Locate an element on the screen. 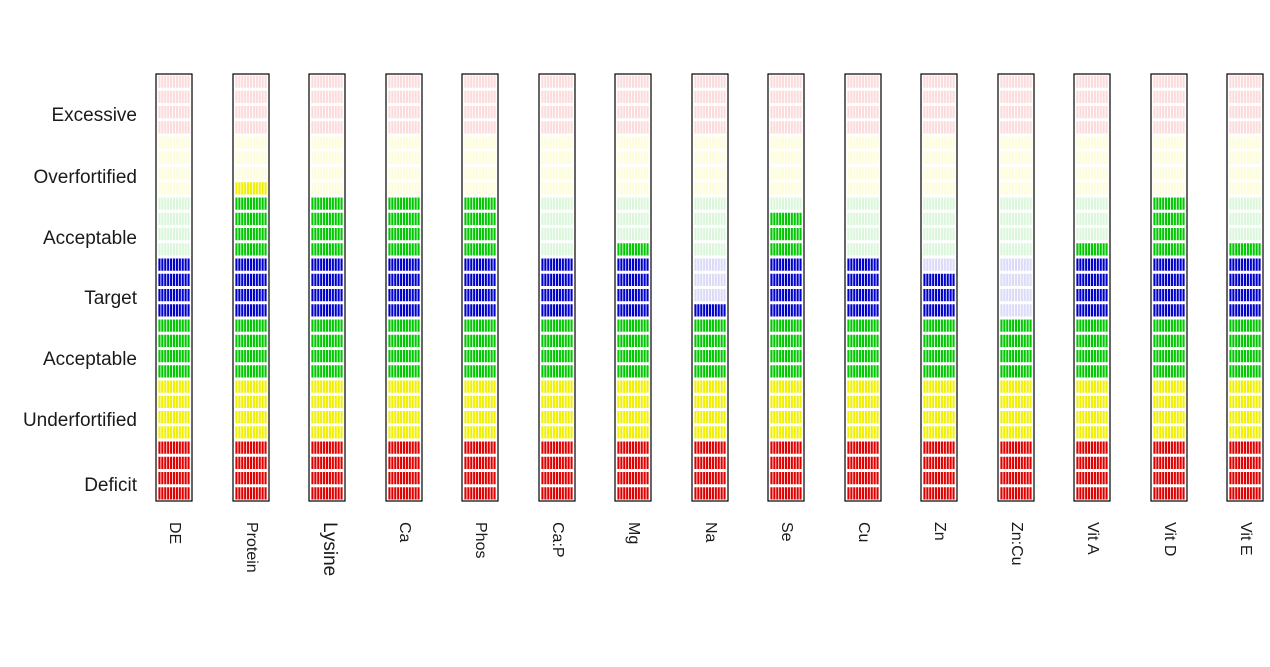 Image resolution: width=1270 pixels, height=667 pixels. bar-mg is located at coordinates (633, 287).